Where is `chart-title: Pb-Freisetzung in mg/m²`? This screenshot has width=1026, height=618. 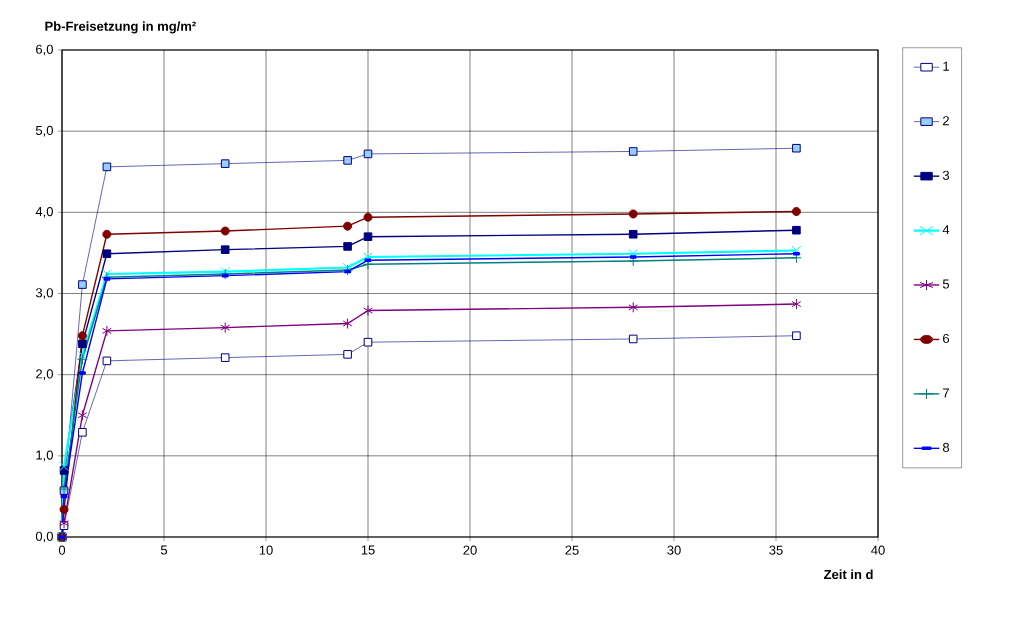 chart-title: Pb-Freisetzung in mg/m² is located at coordinates (120, 27).